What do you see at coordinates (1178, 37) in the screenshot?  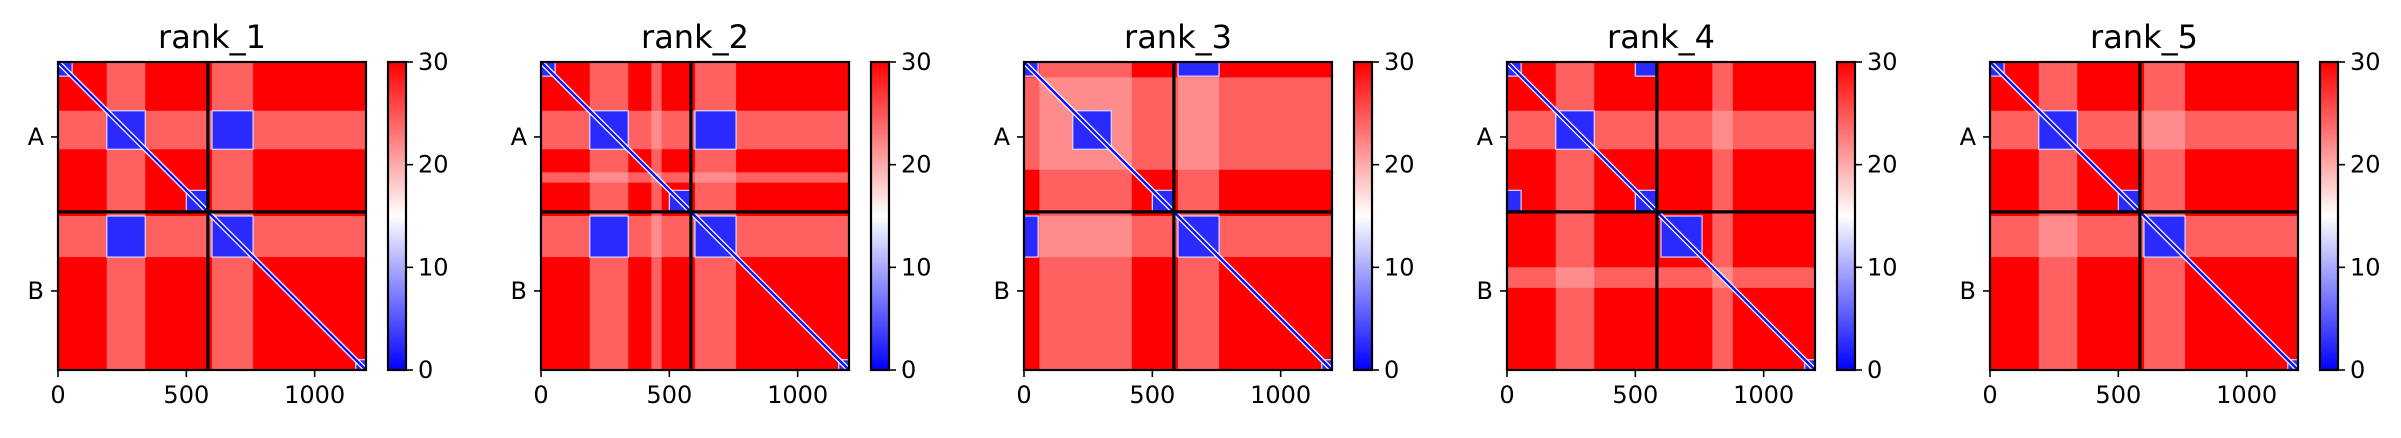 I see `panel-title: rank_3` at bounding box center [1178, 37].